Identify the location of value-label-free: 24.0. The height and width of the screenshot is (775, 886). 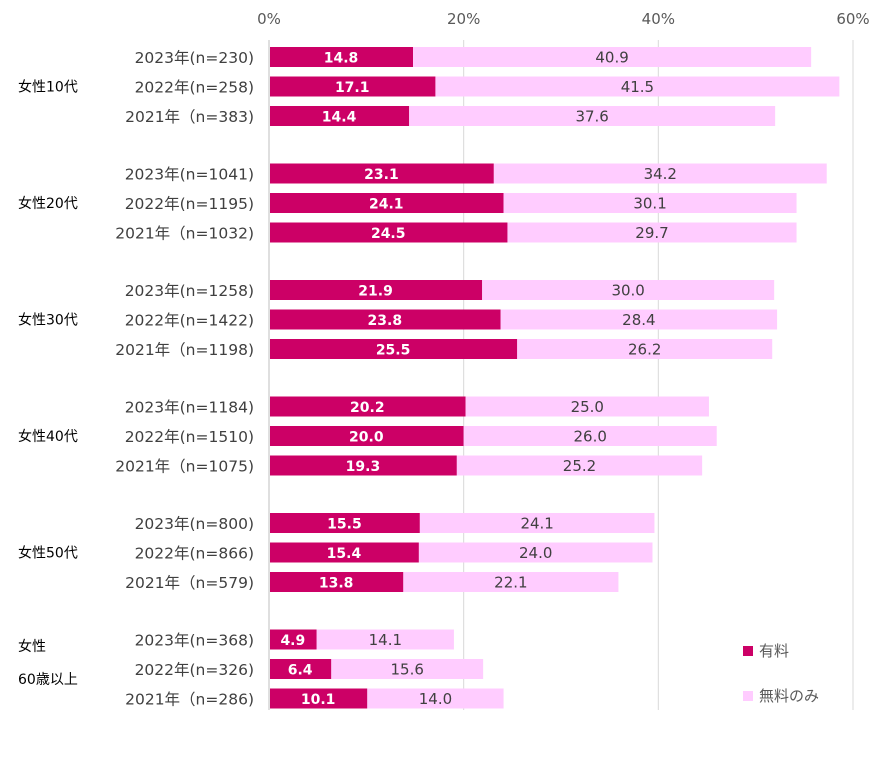
(535, 553).